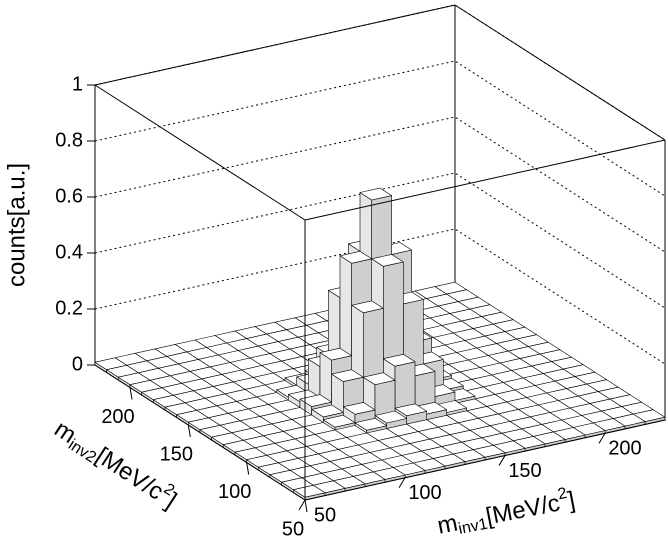 This screenshot has height=546, width=668. What do you see at coordinates (562, 494) in the screenshot?
I see `x-label-sup: 2` at bounding box center [562, 494].